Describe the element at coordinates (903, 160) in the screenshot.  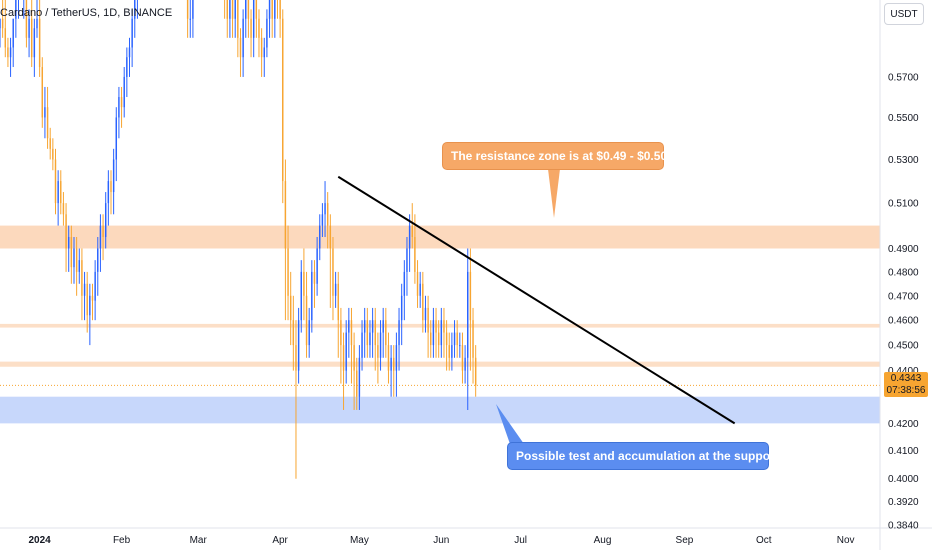
I see `price-tick-label: 0.5300` at that location.